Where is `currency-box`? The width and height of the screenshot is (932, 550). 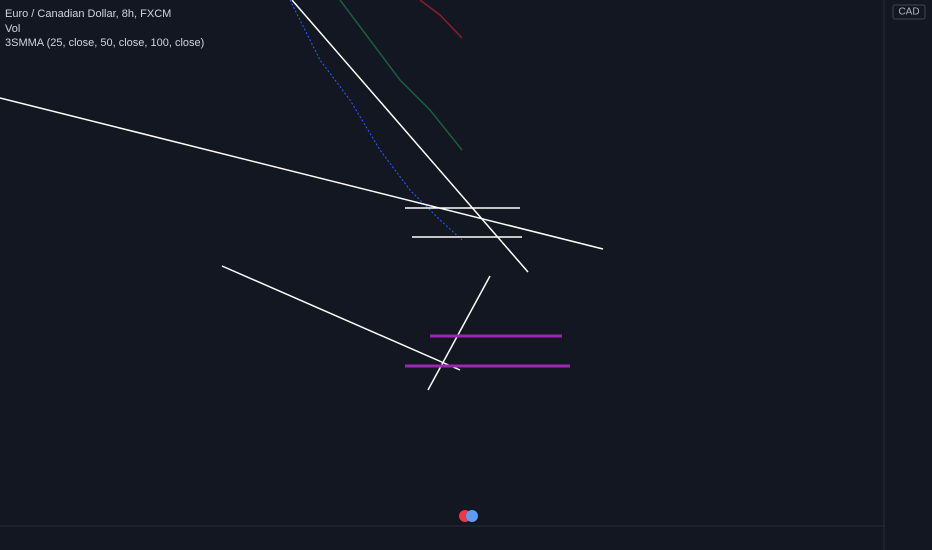 currency-box is located at coordinates (909, 12).